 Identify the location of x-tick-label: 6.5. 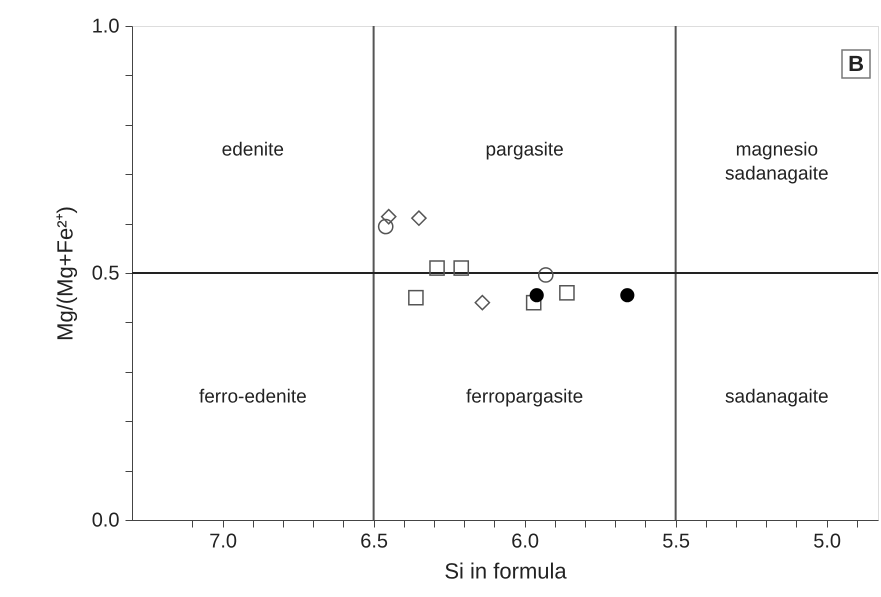
(374, 541).